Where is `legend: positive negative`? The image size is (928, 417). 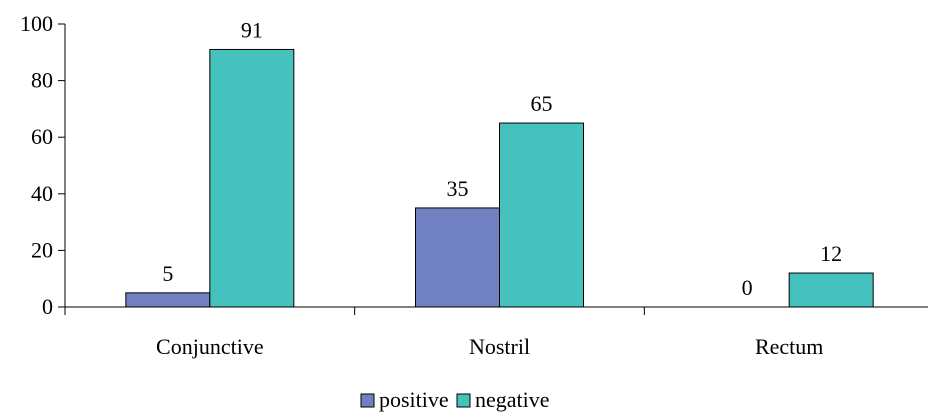 legend: positive negative is located at coordinates (455, 399).